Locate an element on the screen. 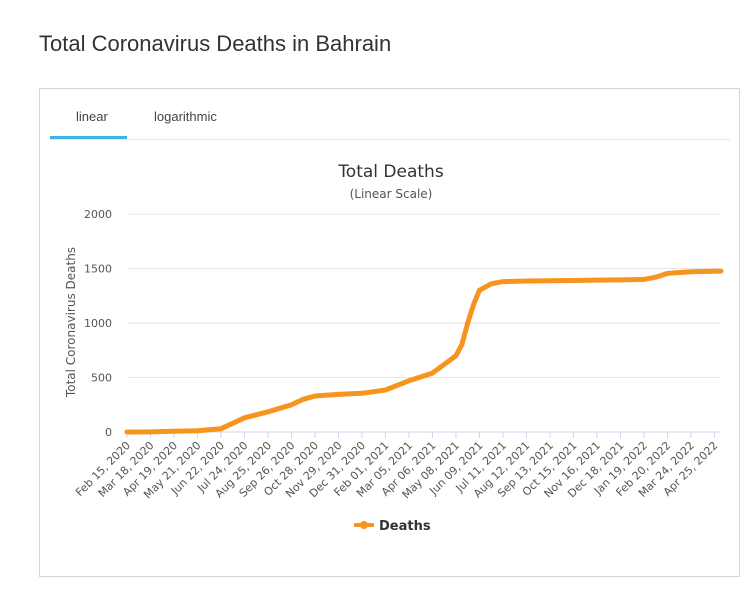  legend-marker-deaths is located at coordinates (364, 525).